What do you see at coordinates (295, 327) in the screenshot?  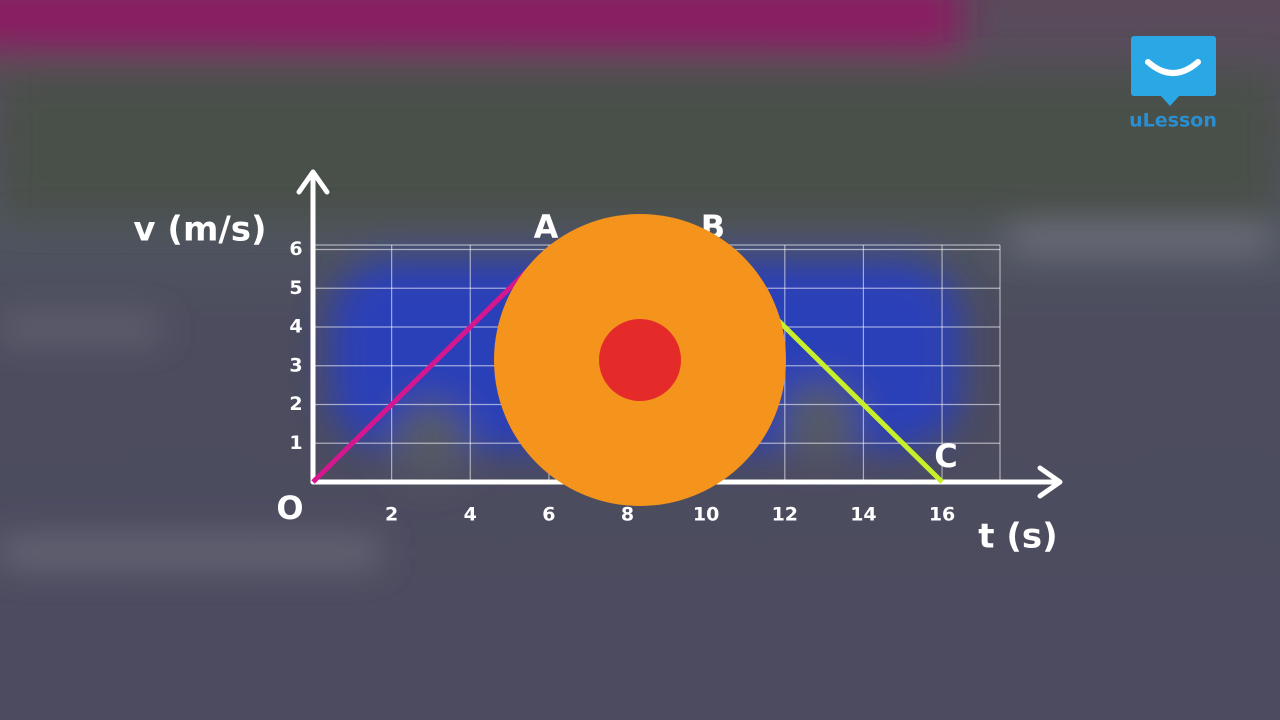 I see `y-tick-label: 4` at bounding box center [295, 327].